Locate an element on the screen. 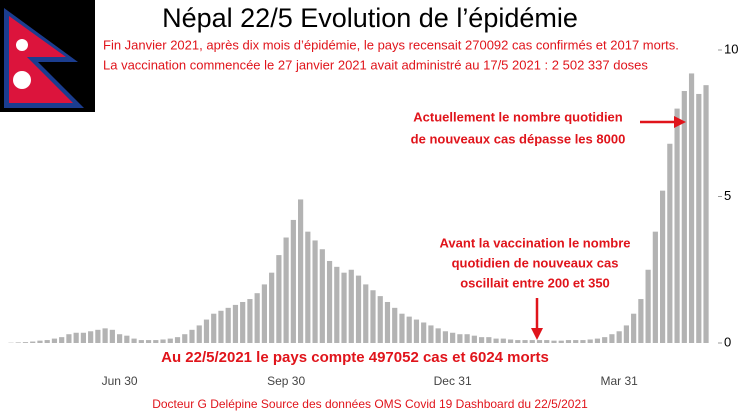  chart-title: Népal 22/5 Evolution de l’épidémie is located at coordinates (370, 18).